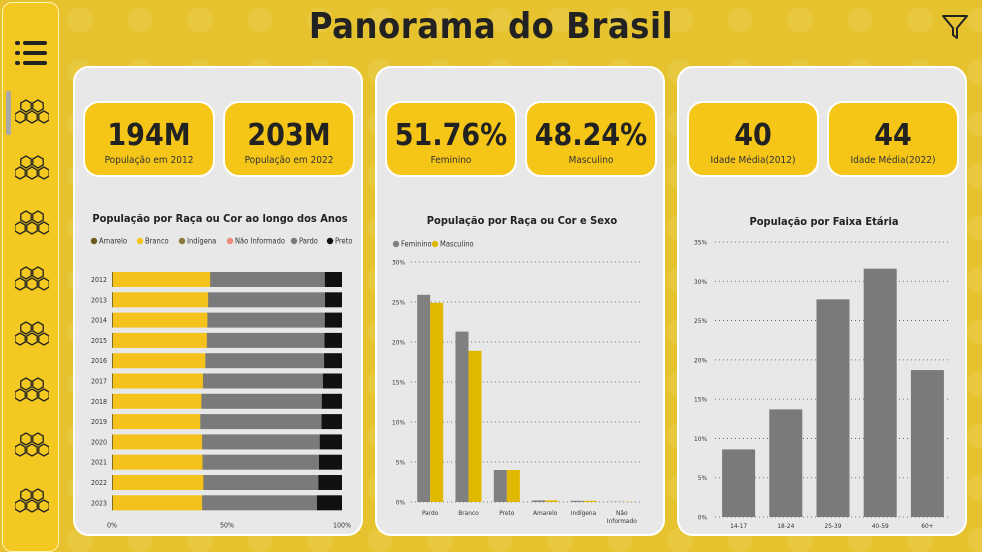  What do you see at coordinates (99, 402) in the screenshot?
I see `tick-label: 2018` at bounding box center [99, 402].